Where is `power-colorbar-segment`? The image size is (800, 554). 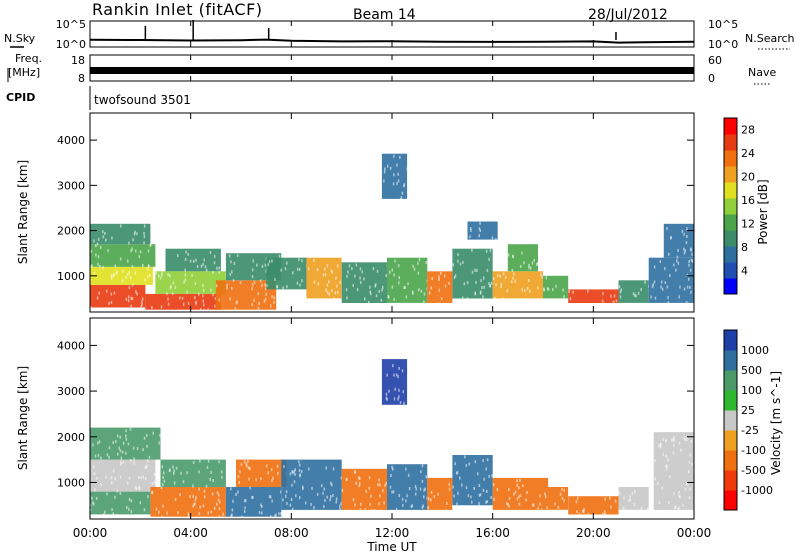 power-colorbar-segment is located at coordinates (730, 174).